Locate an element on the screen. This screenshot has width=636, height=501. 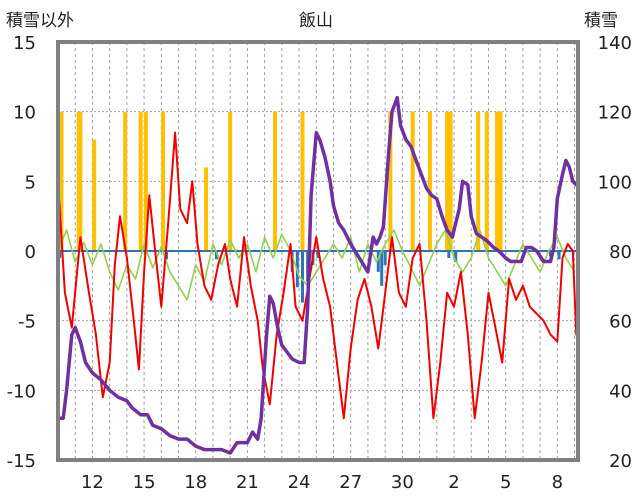
x-tick-label: 12 is located at coordinates (92, 482).